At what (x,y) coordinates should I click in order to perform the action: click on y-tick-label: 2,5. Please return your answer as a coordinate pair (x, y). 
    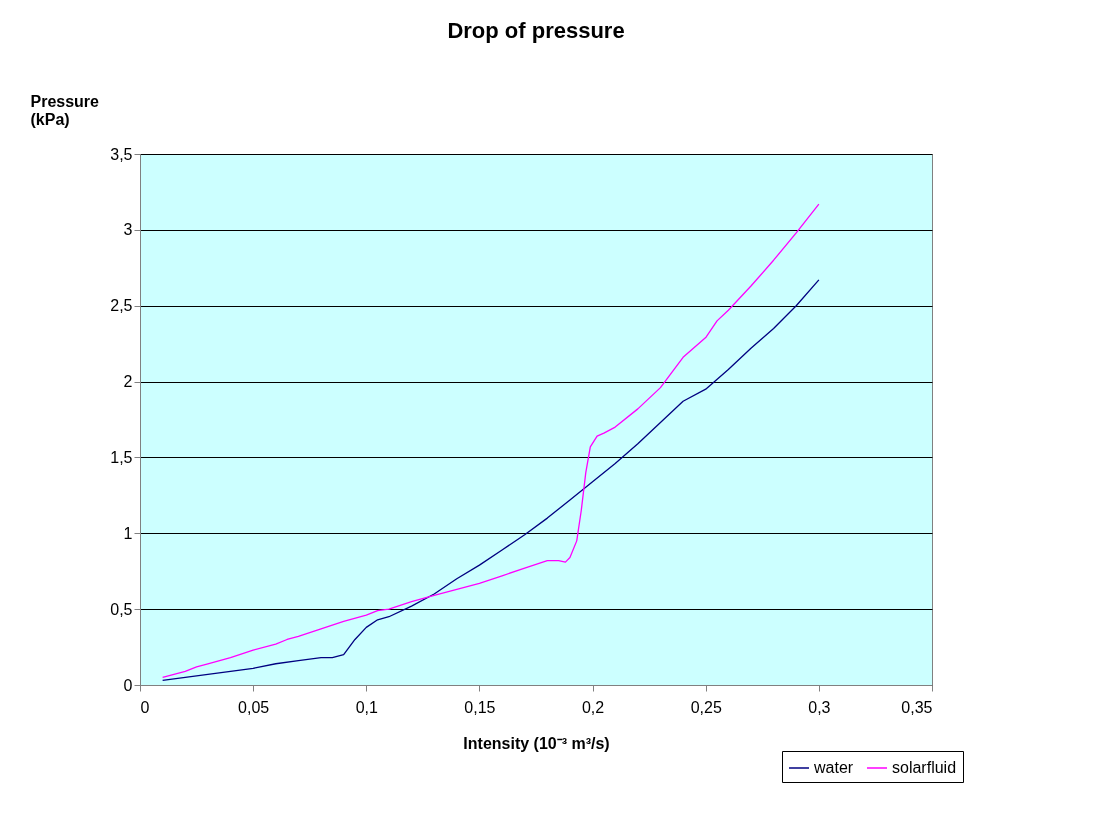
    Looking at the image, I should click on (121, 306).